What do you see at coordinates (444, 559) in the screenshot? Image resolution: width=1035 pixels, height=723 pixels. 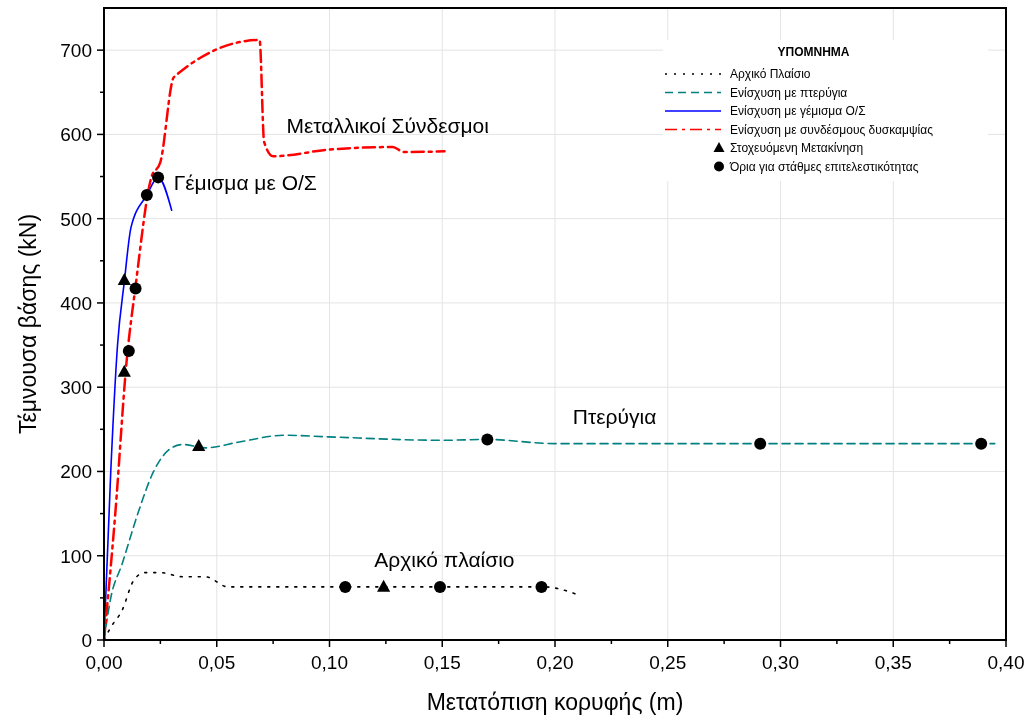 I see `annotation: Αρχικό πλαίσιο` at bounding box center [444, 559].